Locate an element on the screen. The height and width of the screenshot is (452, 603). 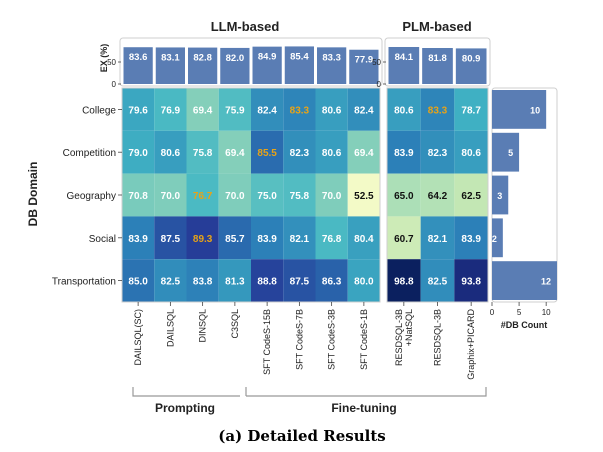
finetuning-label: Fine-tuning is located at coordinates (363, 408).